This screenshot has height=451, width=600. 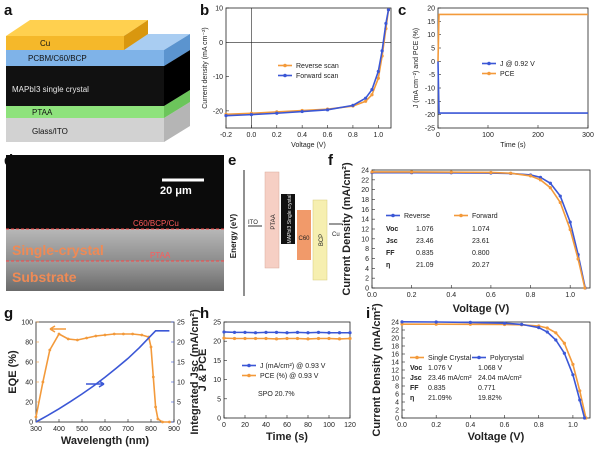 I want to click on x-tick-label: 100, so click(x=329, y=425).